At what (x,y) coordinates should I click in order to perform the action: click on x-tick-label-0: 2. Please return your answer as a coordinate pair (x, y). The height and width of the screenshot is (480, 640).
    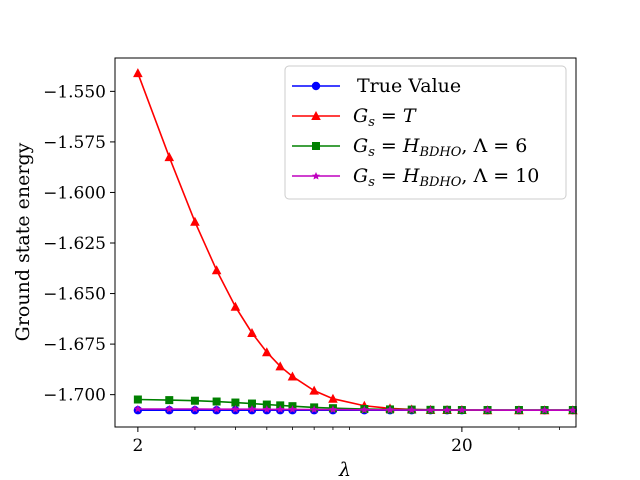
    Looking at the image, I should click on (137, 446).